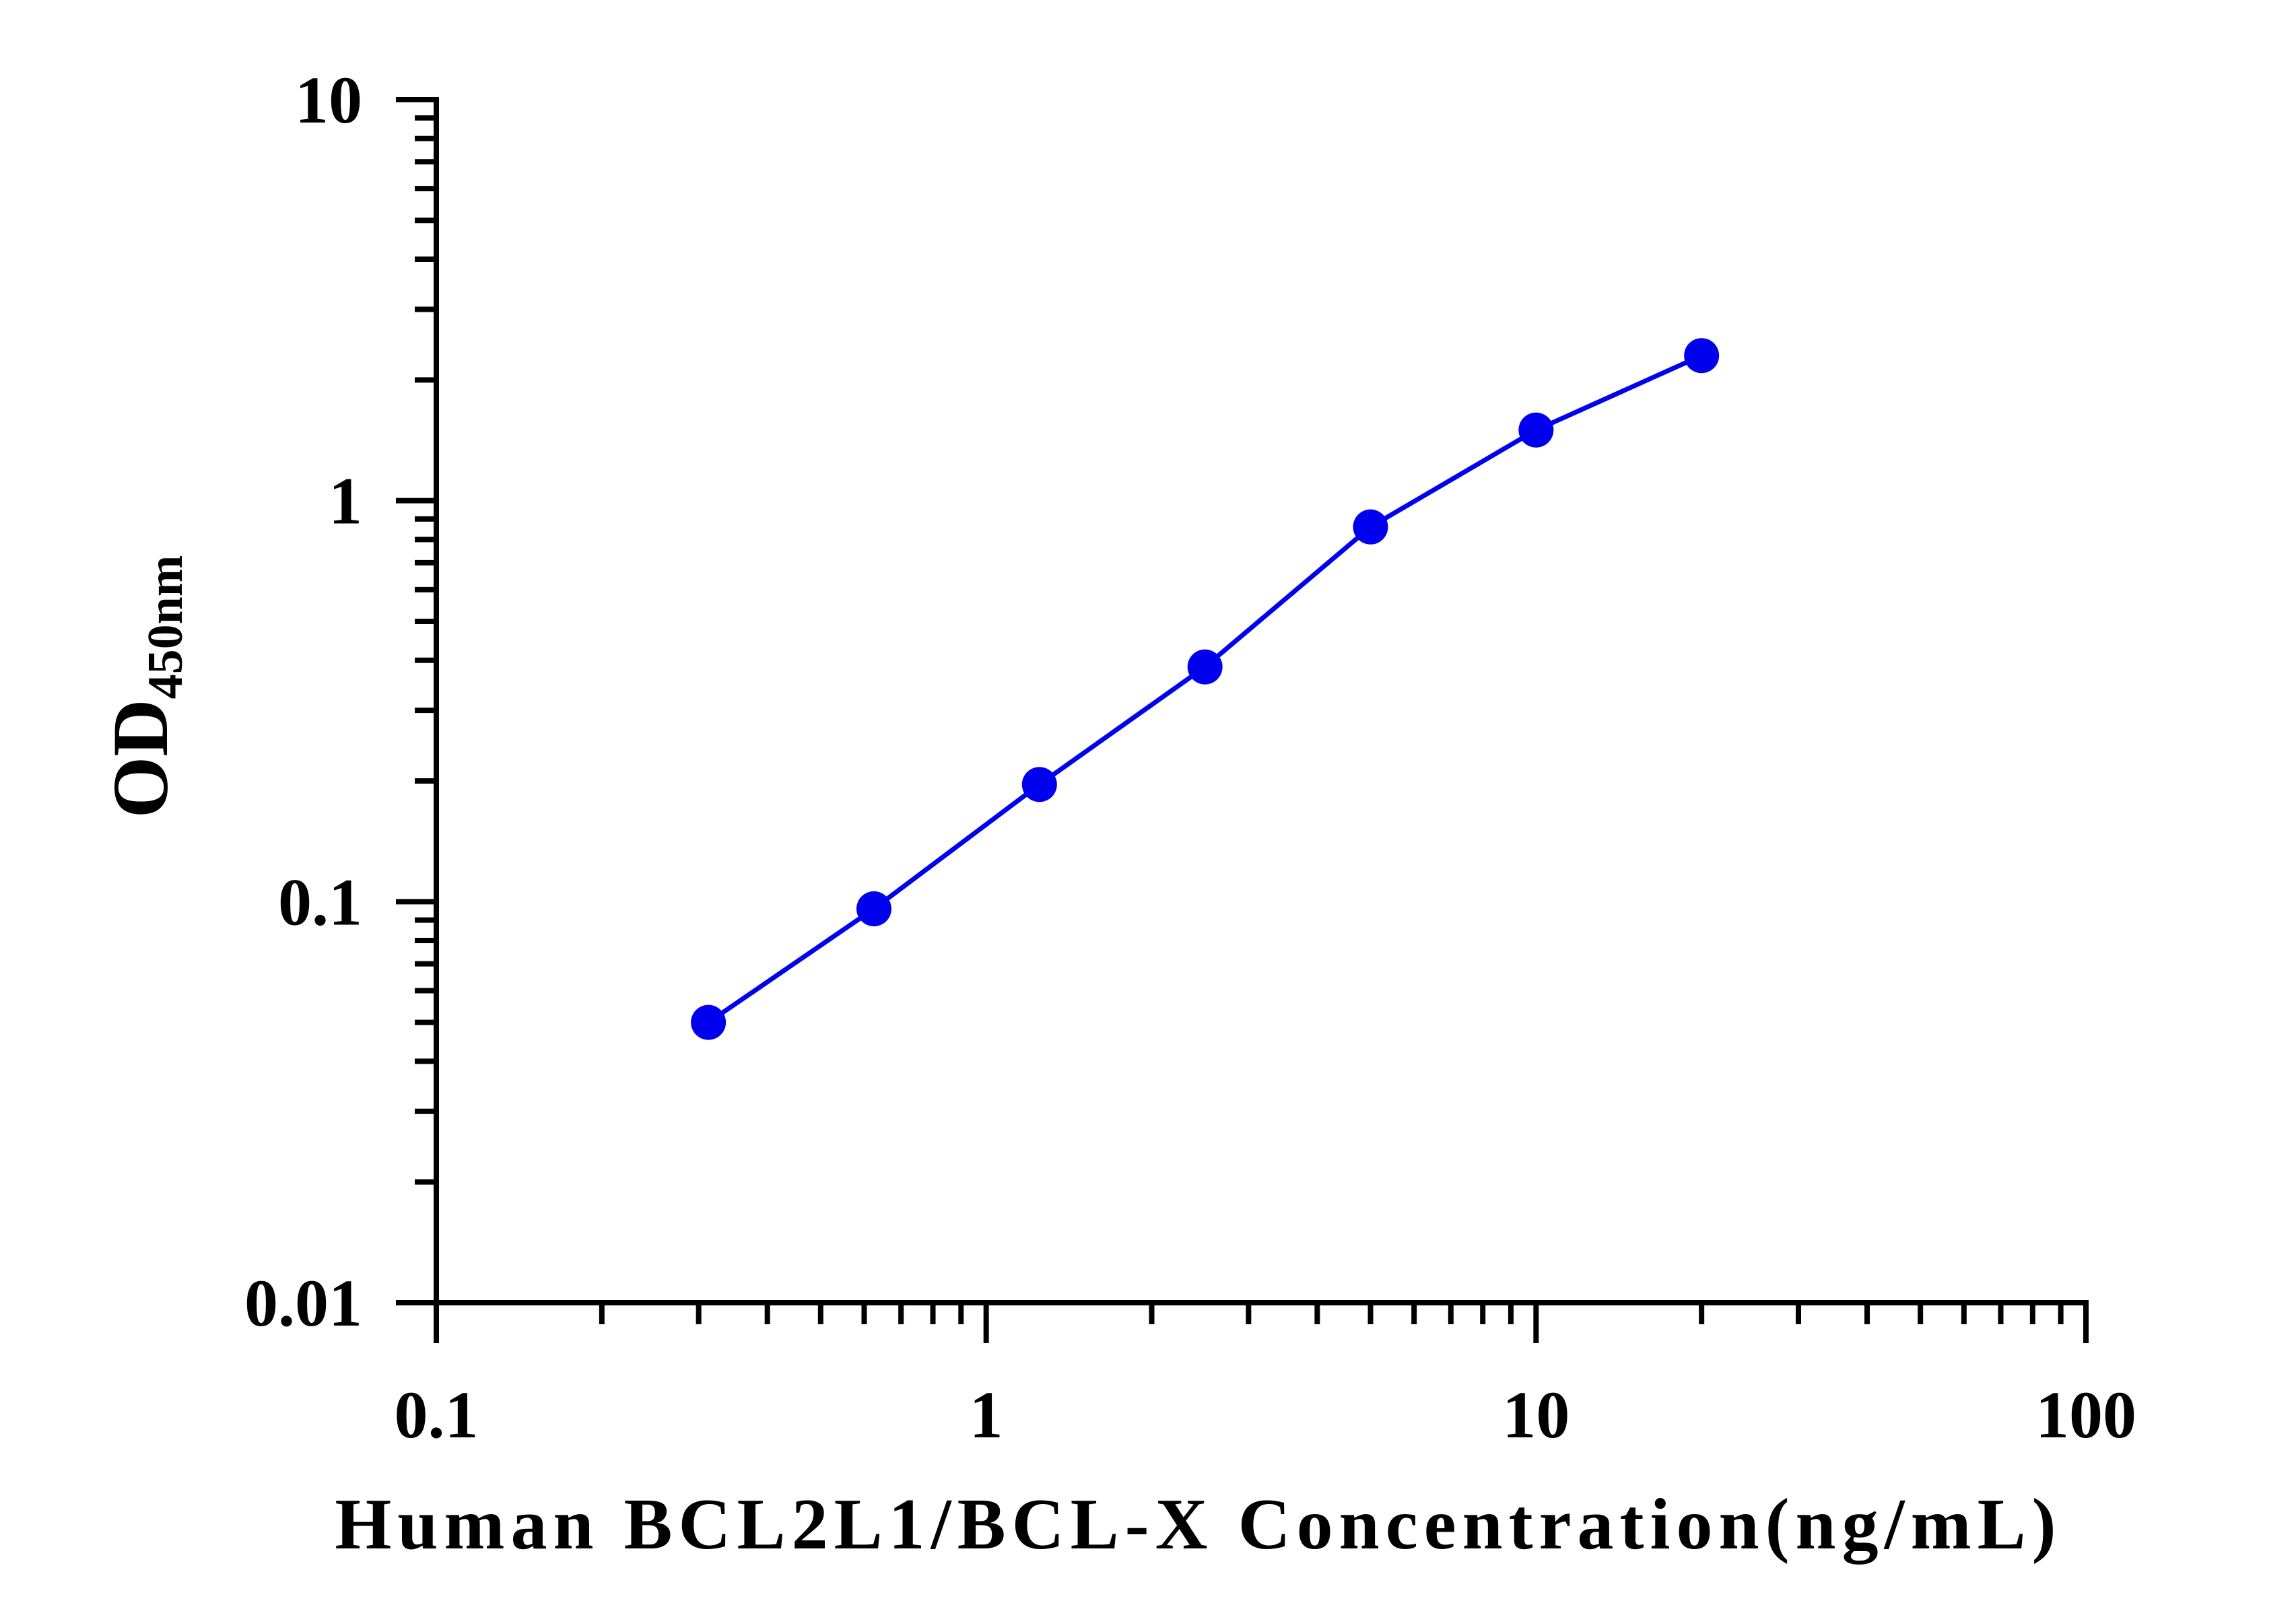 This screenshot has width=2296, height=1607. I want to click on y-tick-label: 1, so click(345, 501).